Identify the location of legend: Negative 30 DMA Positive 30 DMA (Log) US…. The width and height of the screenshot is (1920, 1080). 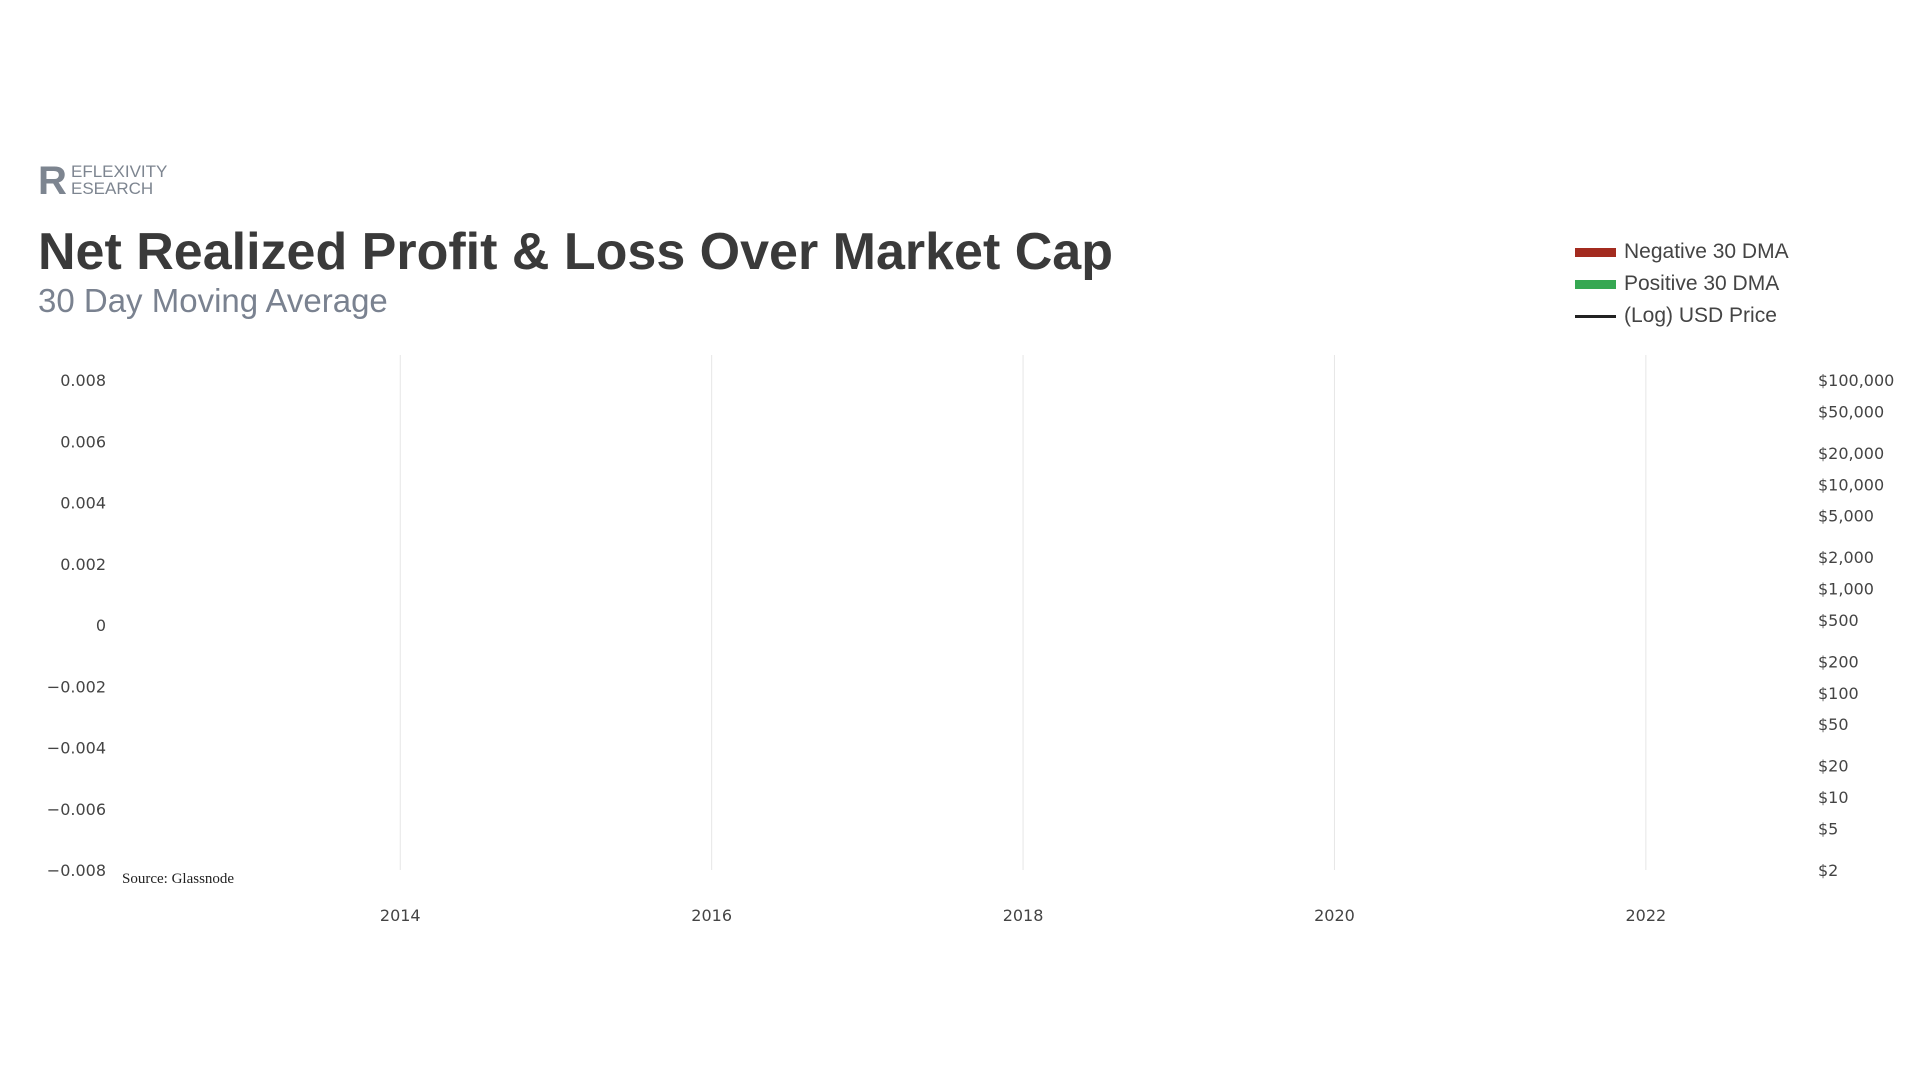
(1682, 284).